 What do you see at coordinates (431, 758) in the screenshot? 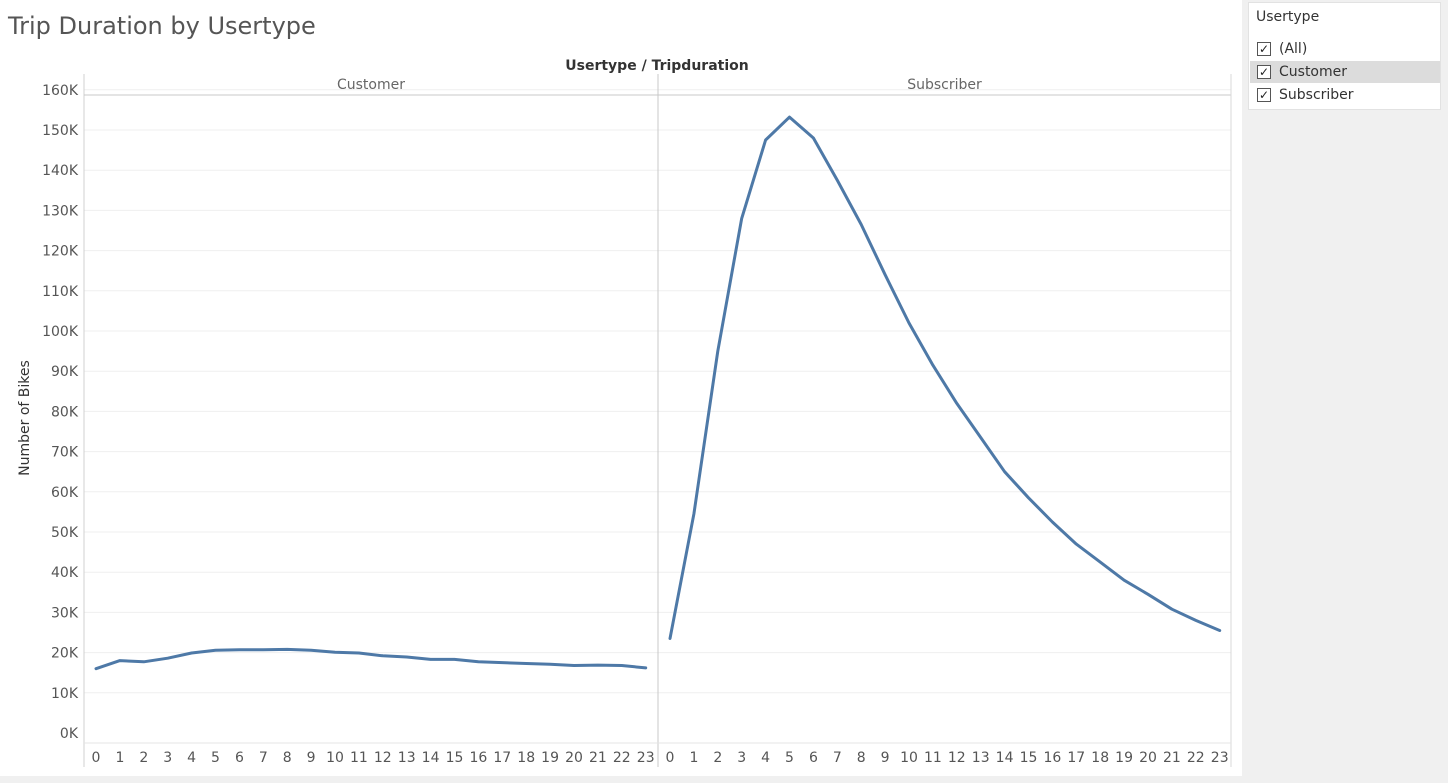
I see `x-tick-label: 14` at bounding box center [431, 758].